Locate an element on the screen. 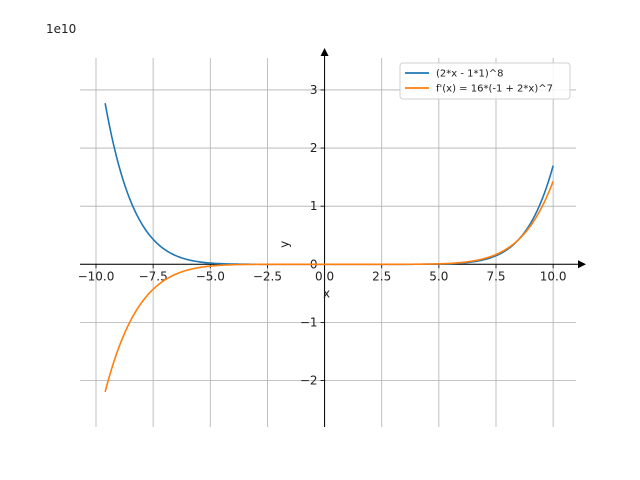 This screenshot has width=640, height=480. x-tick-label: −2.5 is located at coordinates (267, 276).